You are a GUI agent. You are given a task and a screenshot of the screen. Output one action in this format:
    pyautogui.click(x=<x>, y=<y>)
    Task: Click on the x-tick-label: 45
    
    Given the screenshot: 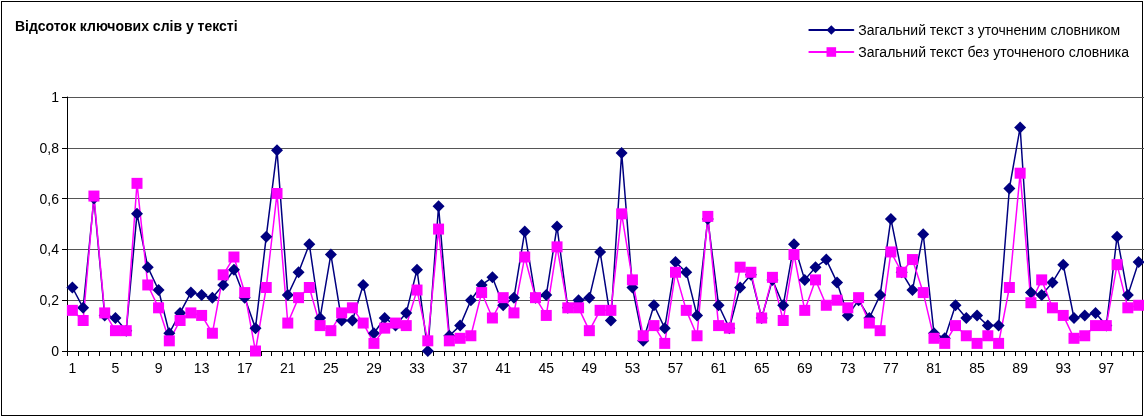 What is the action you would take?
    pyautogui.click(x=546, y=368)
    